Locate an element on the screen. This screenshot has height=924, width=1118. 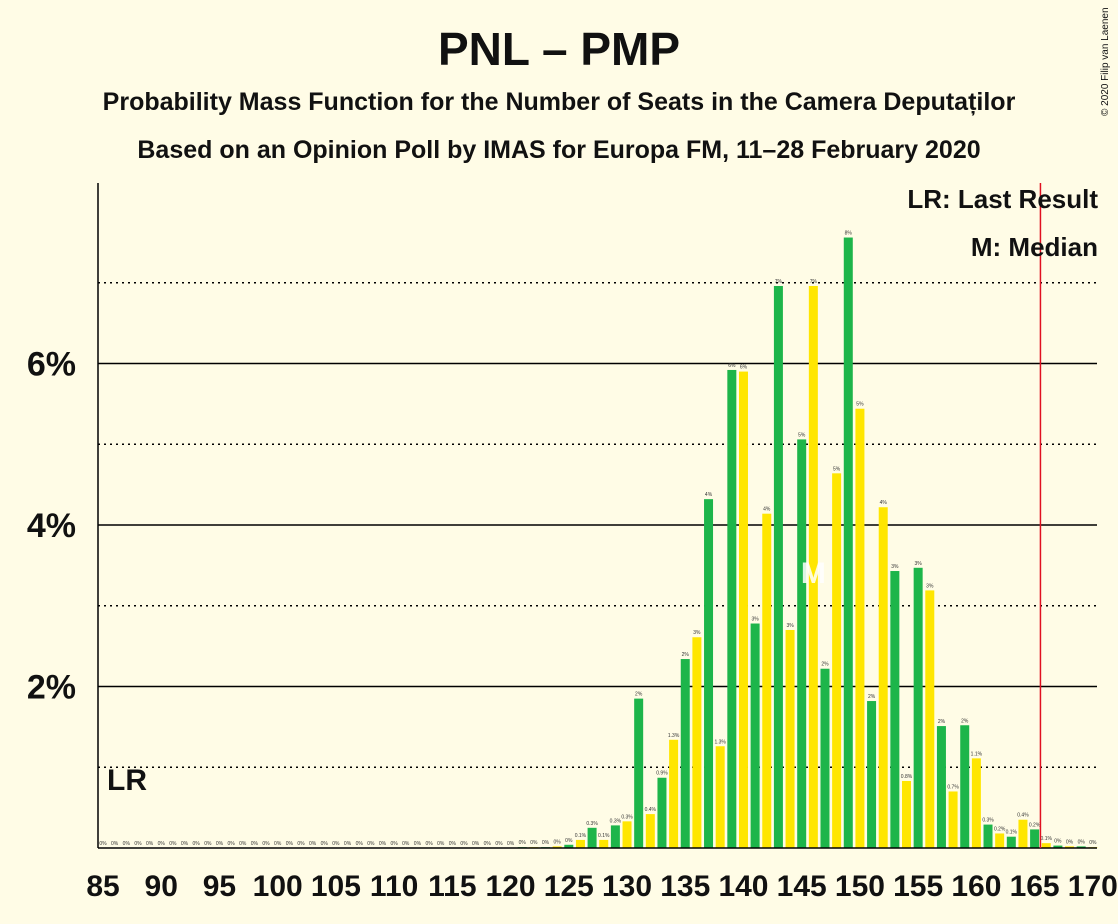
bar-label-136: 3% is located at coordinates (697, 633).